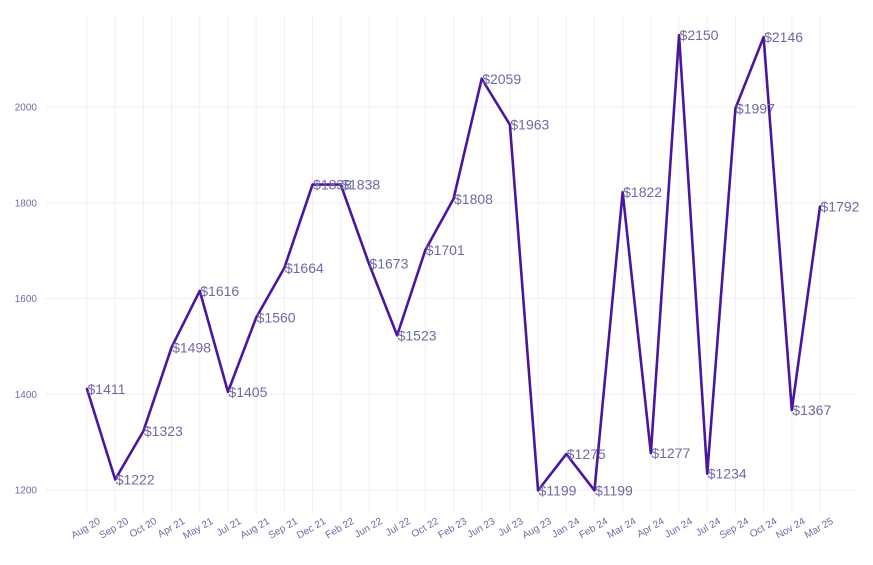 The image size is (873, 565). Describe the element at coordinates (670, 453) in the screenshot. I see `data-label: $1277` at that location.